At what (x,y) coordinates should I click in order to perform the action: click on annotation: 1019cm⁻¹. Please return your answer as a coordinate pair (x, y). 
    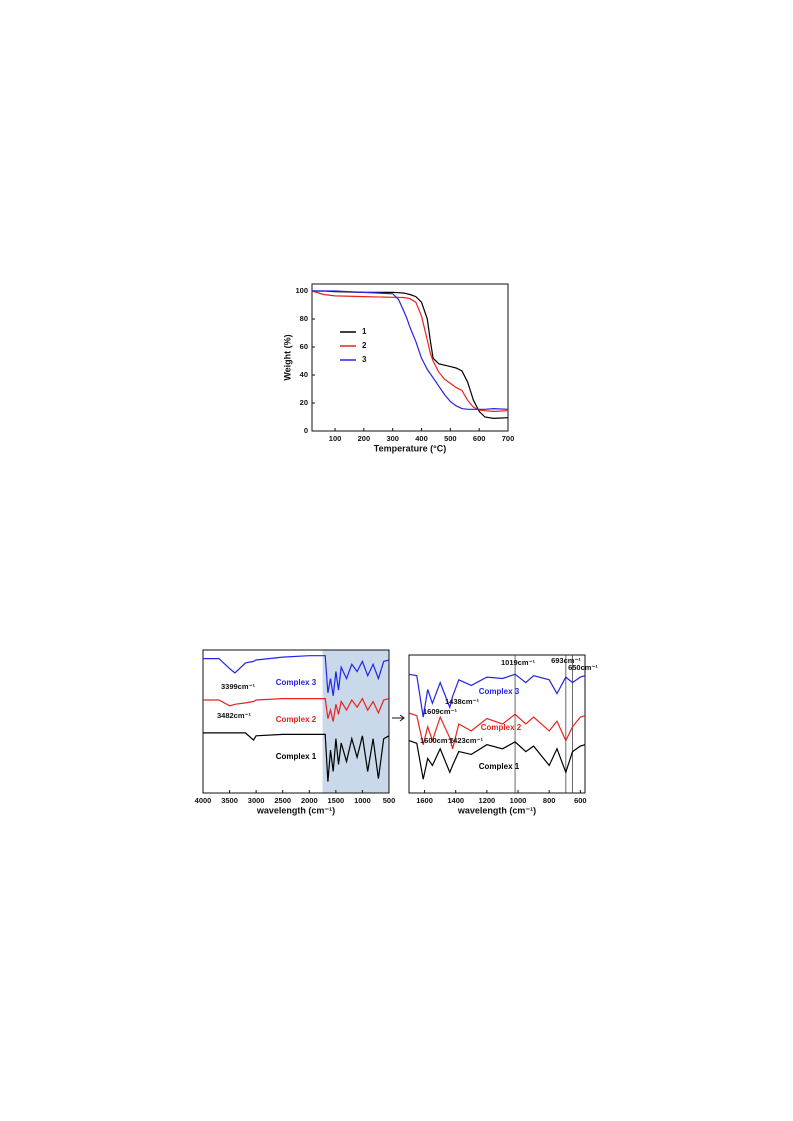
    Looking at the image, I should click on (518, 662).